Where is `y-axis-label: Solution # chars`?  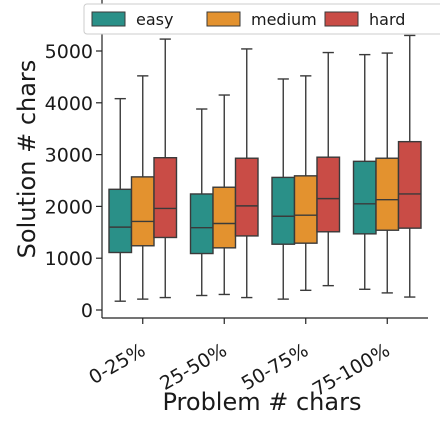 y-axis-label: Solution # chars is located at coordinates (27, 159).